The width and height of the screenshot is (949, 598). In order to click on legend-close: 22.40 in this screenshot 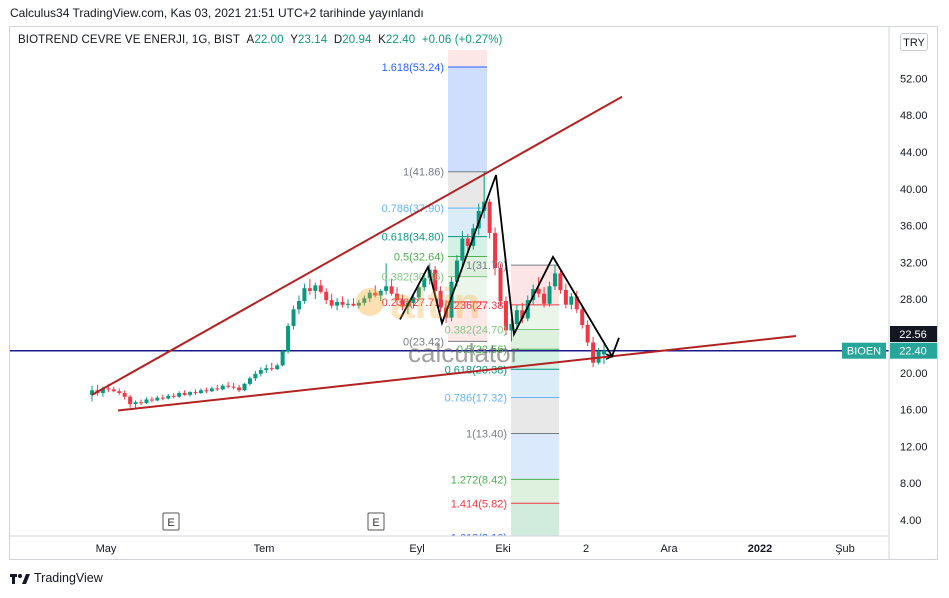, I will do `click(400, 40)`.